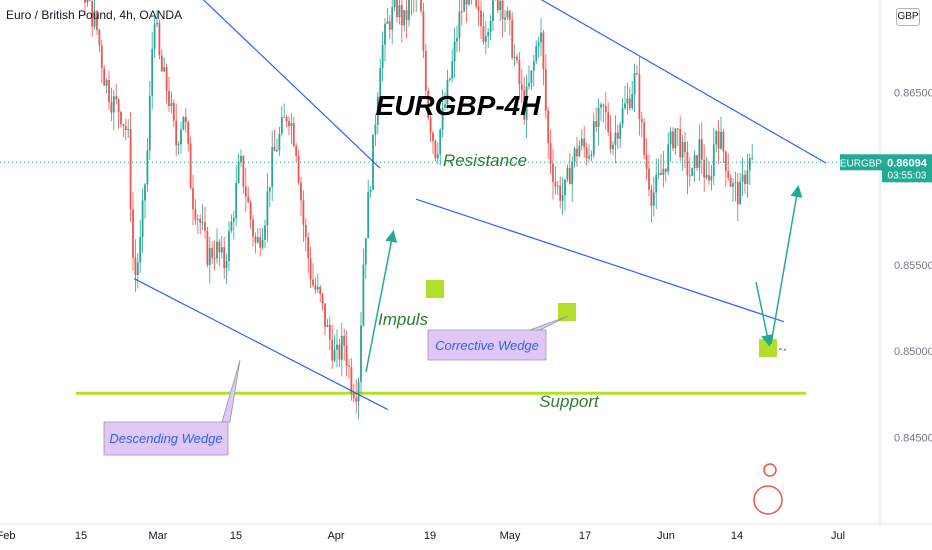 This screenshot has width=932, height=550. Describe the element at coordinates (7, 536) in the screenshot. I see `x-tick-label: Feb` at that location.